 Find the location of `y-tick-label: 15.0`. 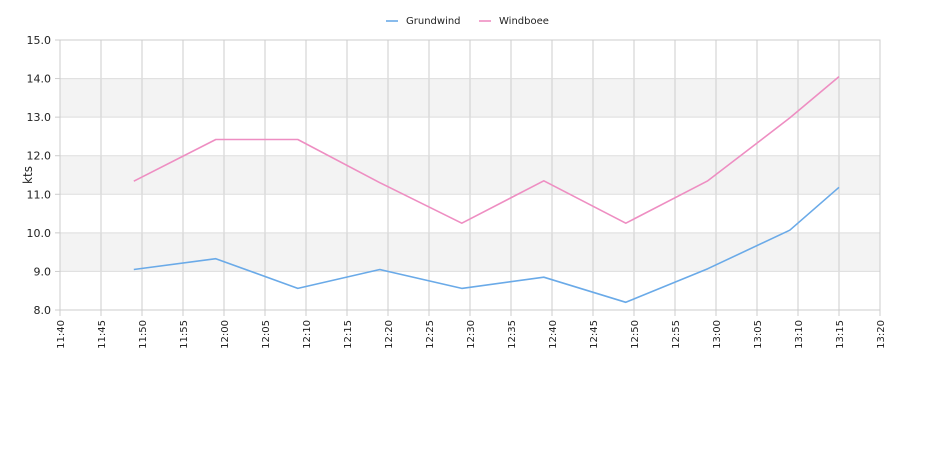

y-tick-label: 15.0 is located at coordinates (39, 40).